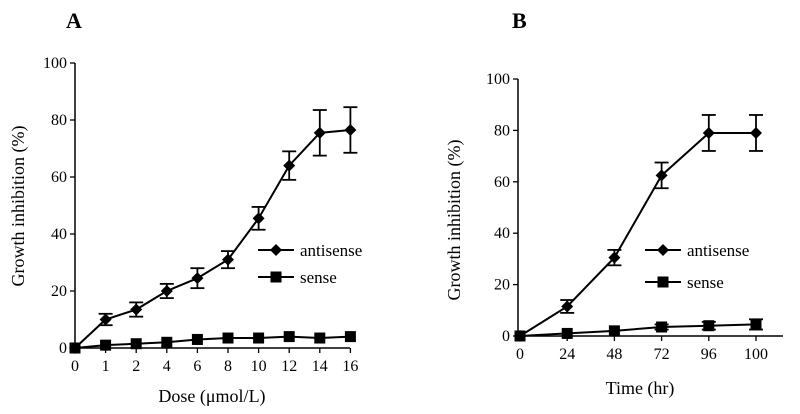 Image resolution: width=800 pixels, height=414 pixels. Describe the element at coordinates (662, 354) in the screenshot. I see `x-tick-label: 72` at that location.